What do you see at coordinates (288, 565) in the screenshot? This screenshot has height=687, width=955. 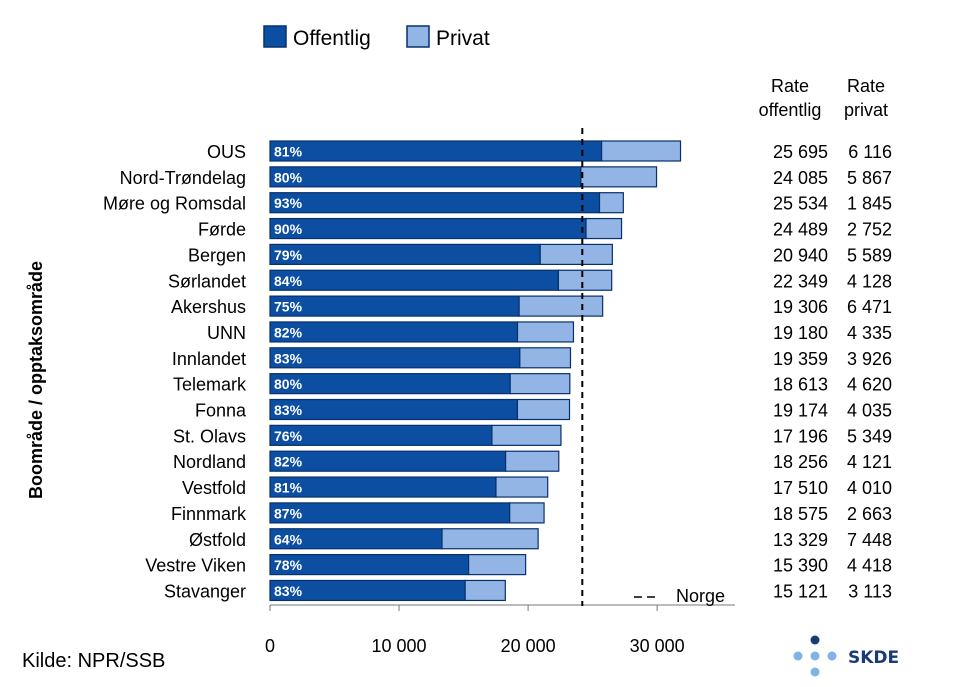 I see `bar-pct-label: 78%` at bounding box center [288, 565].